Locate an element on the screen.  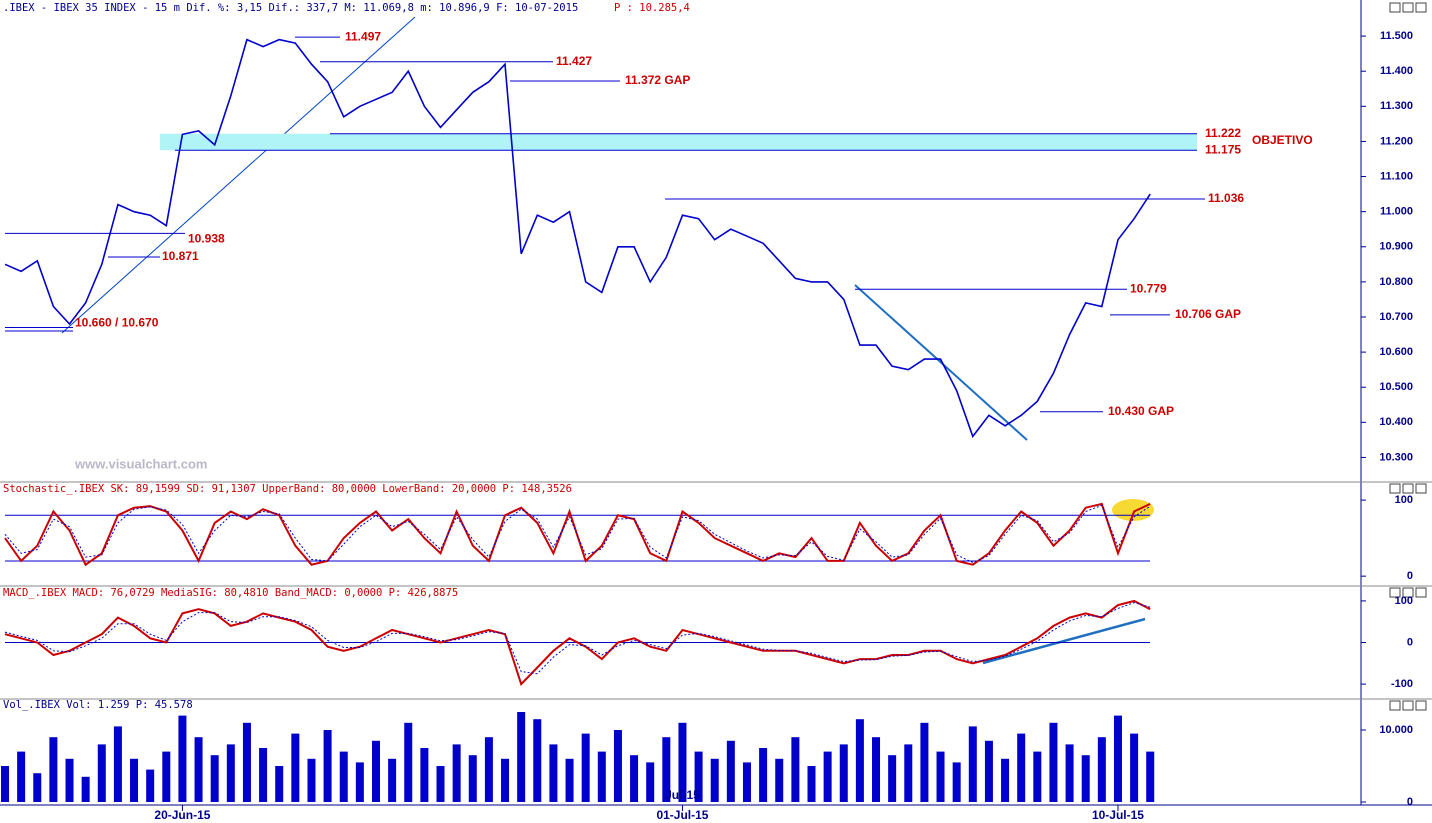
level-label: 11.427 is located at coordinates (574, 61).